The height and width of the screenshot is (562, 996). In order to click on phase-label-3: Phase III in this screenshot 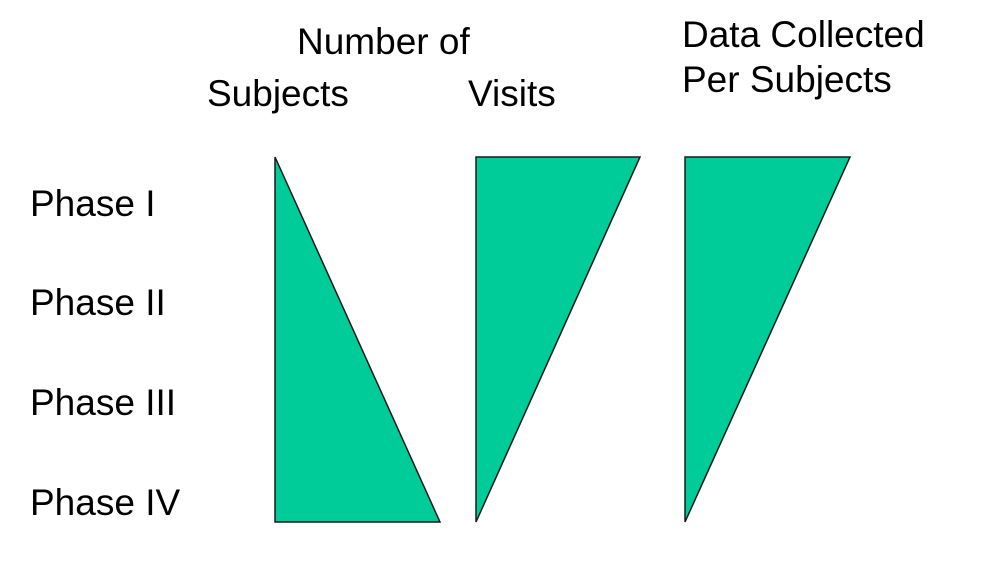, I will do `click(103, 402)`.